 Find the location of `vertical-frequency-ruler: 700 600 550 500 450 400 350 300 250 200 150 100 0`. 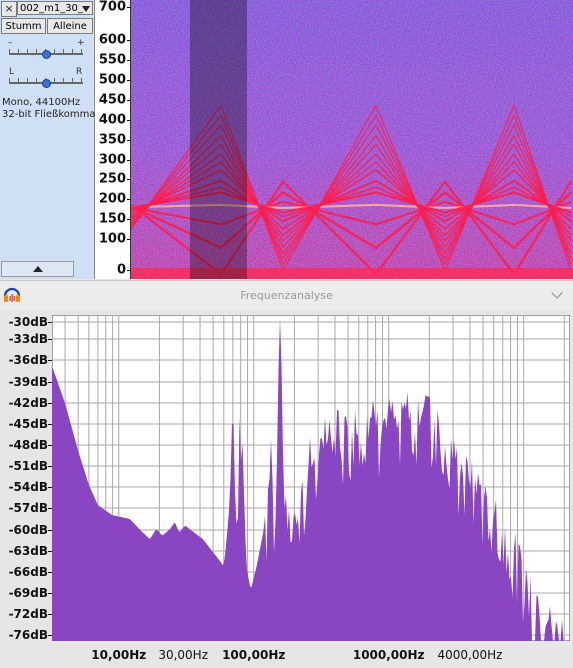

vertical-frequency-ruler: 700 600 550 500 450 400 350 300 250 200 150 100 0 is located at coordinates (113, 139).